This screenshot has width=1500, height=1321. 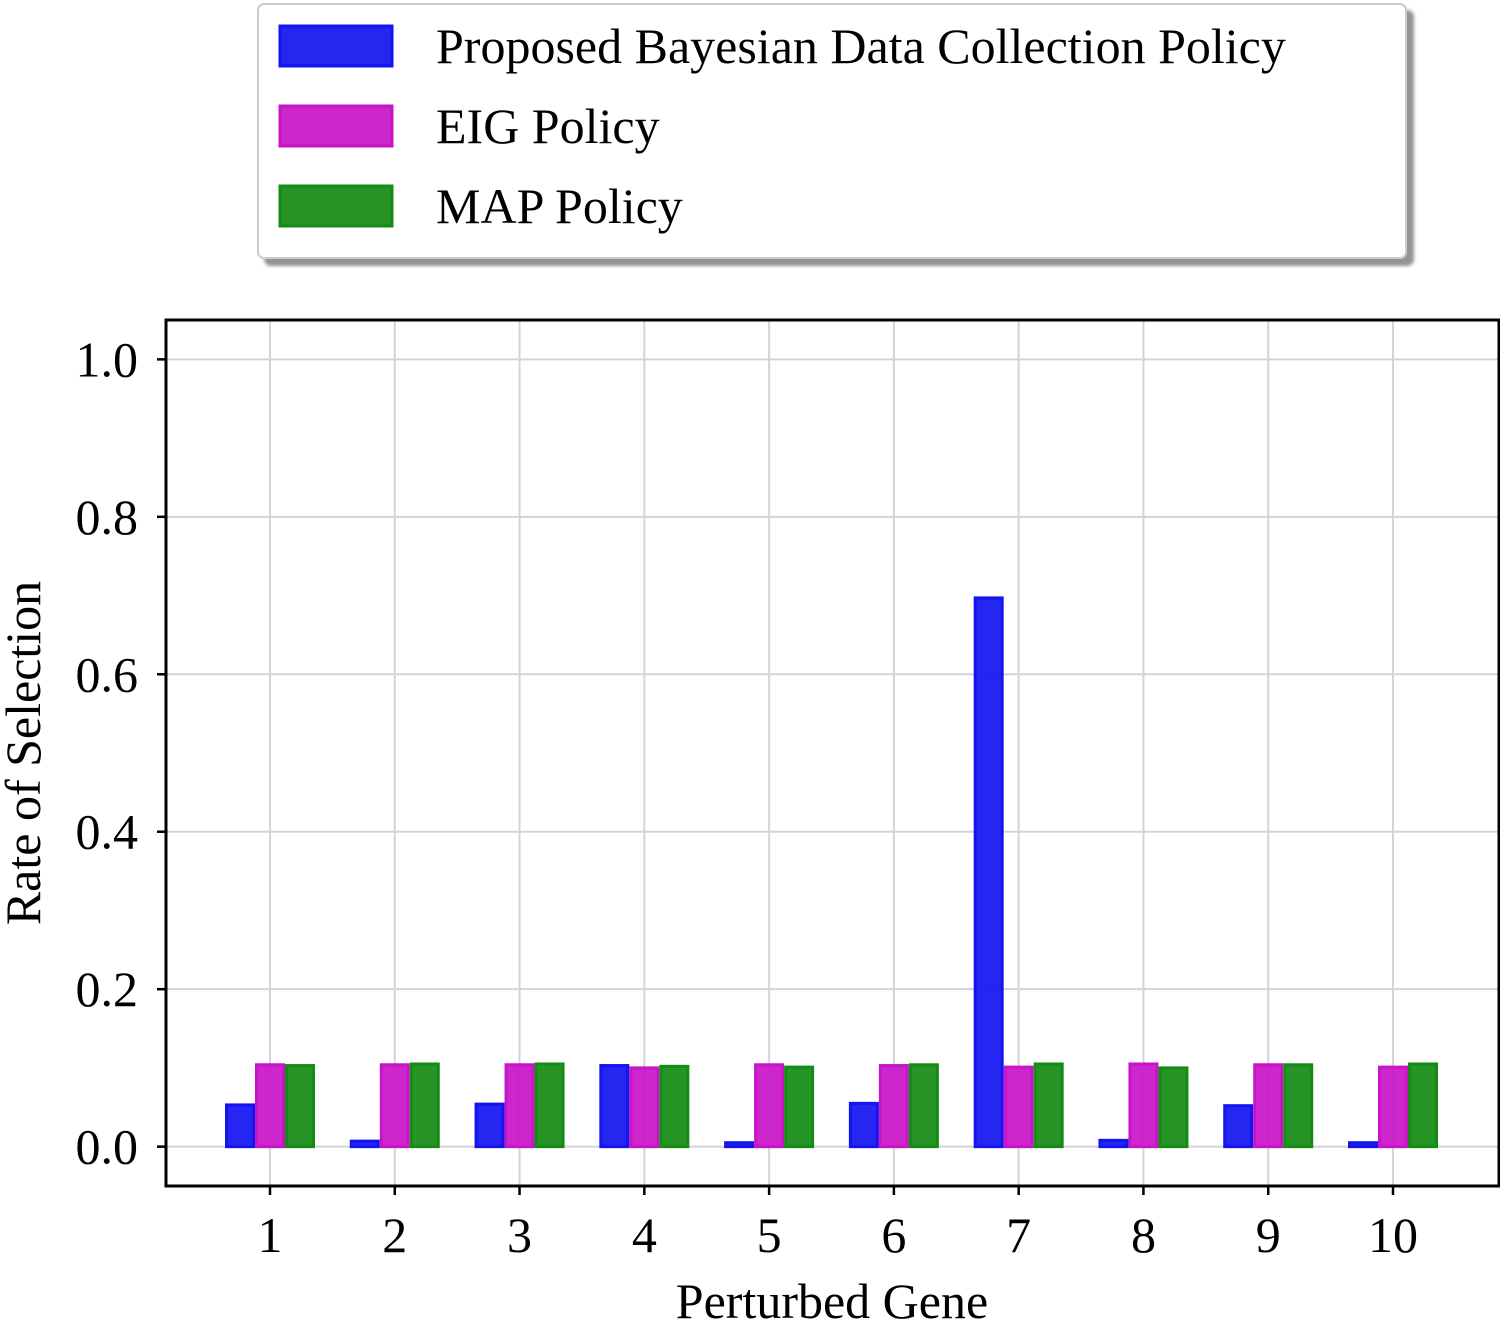 I want to click on legend-label-2: EIG Policy, so click(x=548, y=126).